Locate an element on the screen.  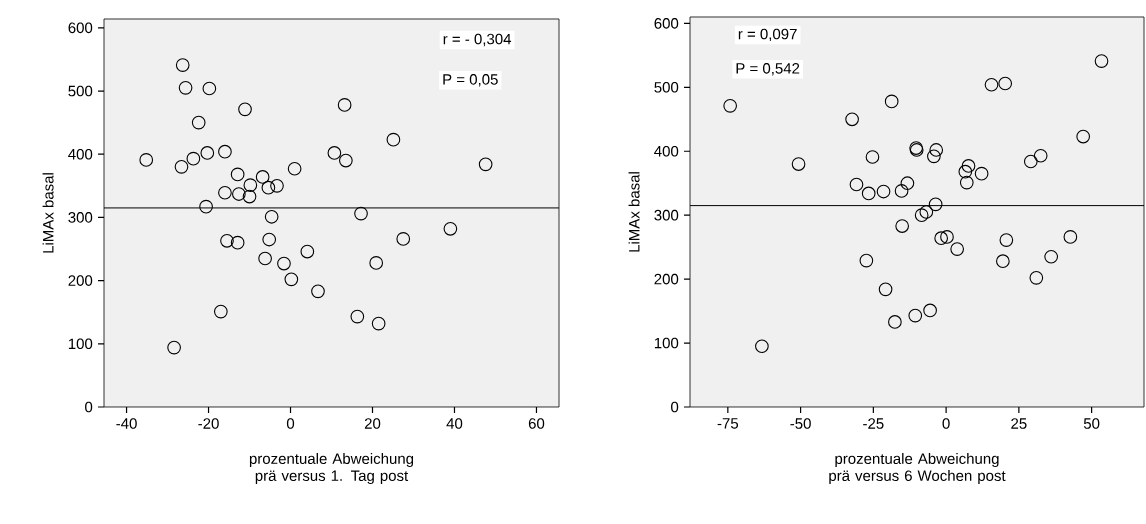
x-axis-title: prozentuale Abweichung prä versus 6 Wochen post is located at coordinates (917, 468).